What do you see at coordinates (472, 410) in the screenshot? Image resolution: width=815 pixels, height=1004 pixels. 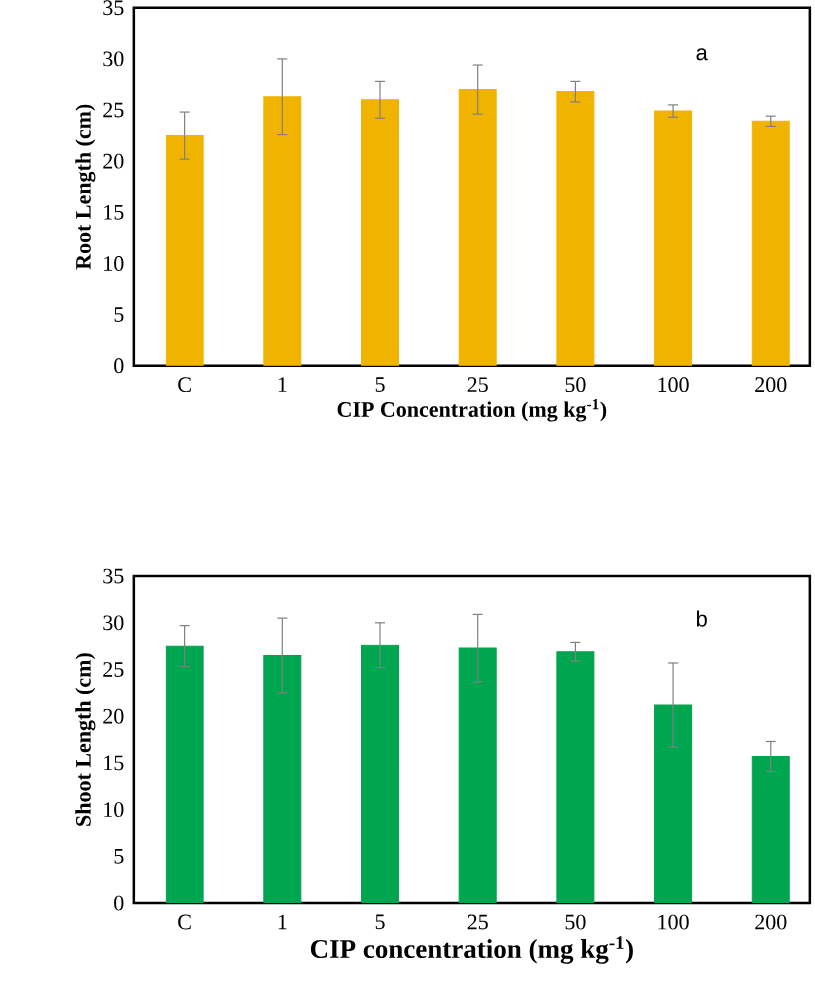 I see `x-axis-title: CIP Concentration (mg kg$^{-1}$)` at bounding box center [472, 410].